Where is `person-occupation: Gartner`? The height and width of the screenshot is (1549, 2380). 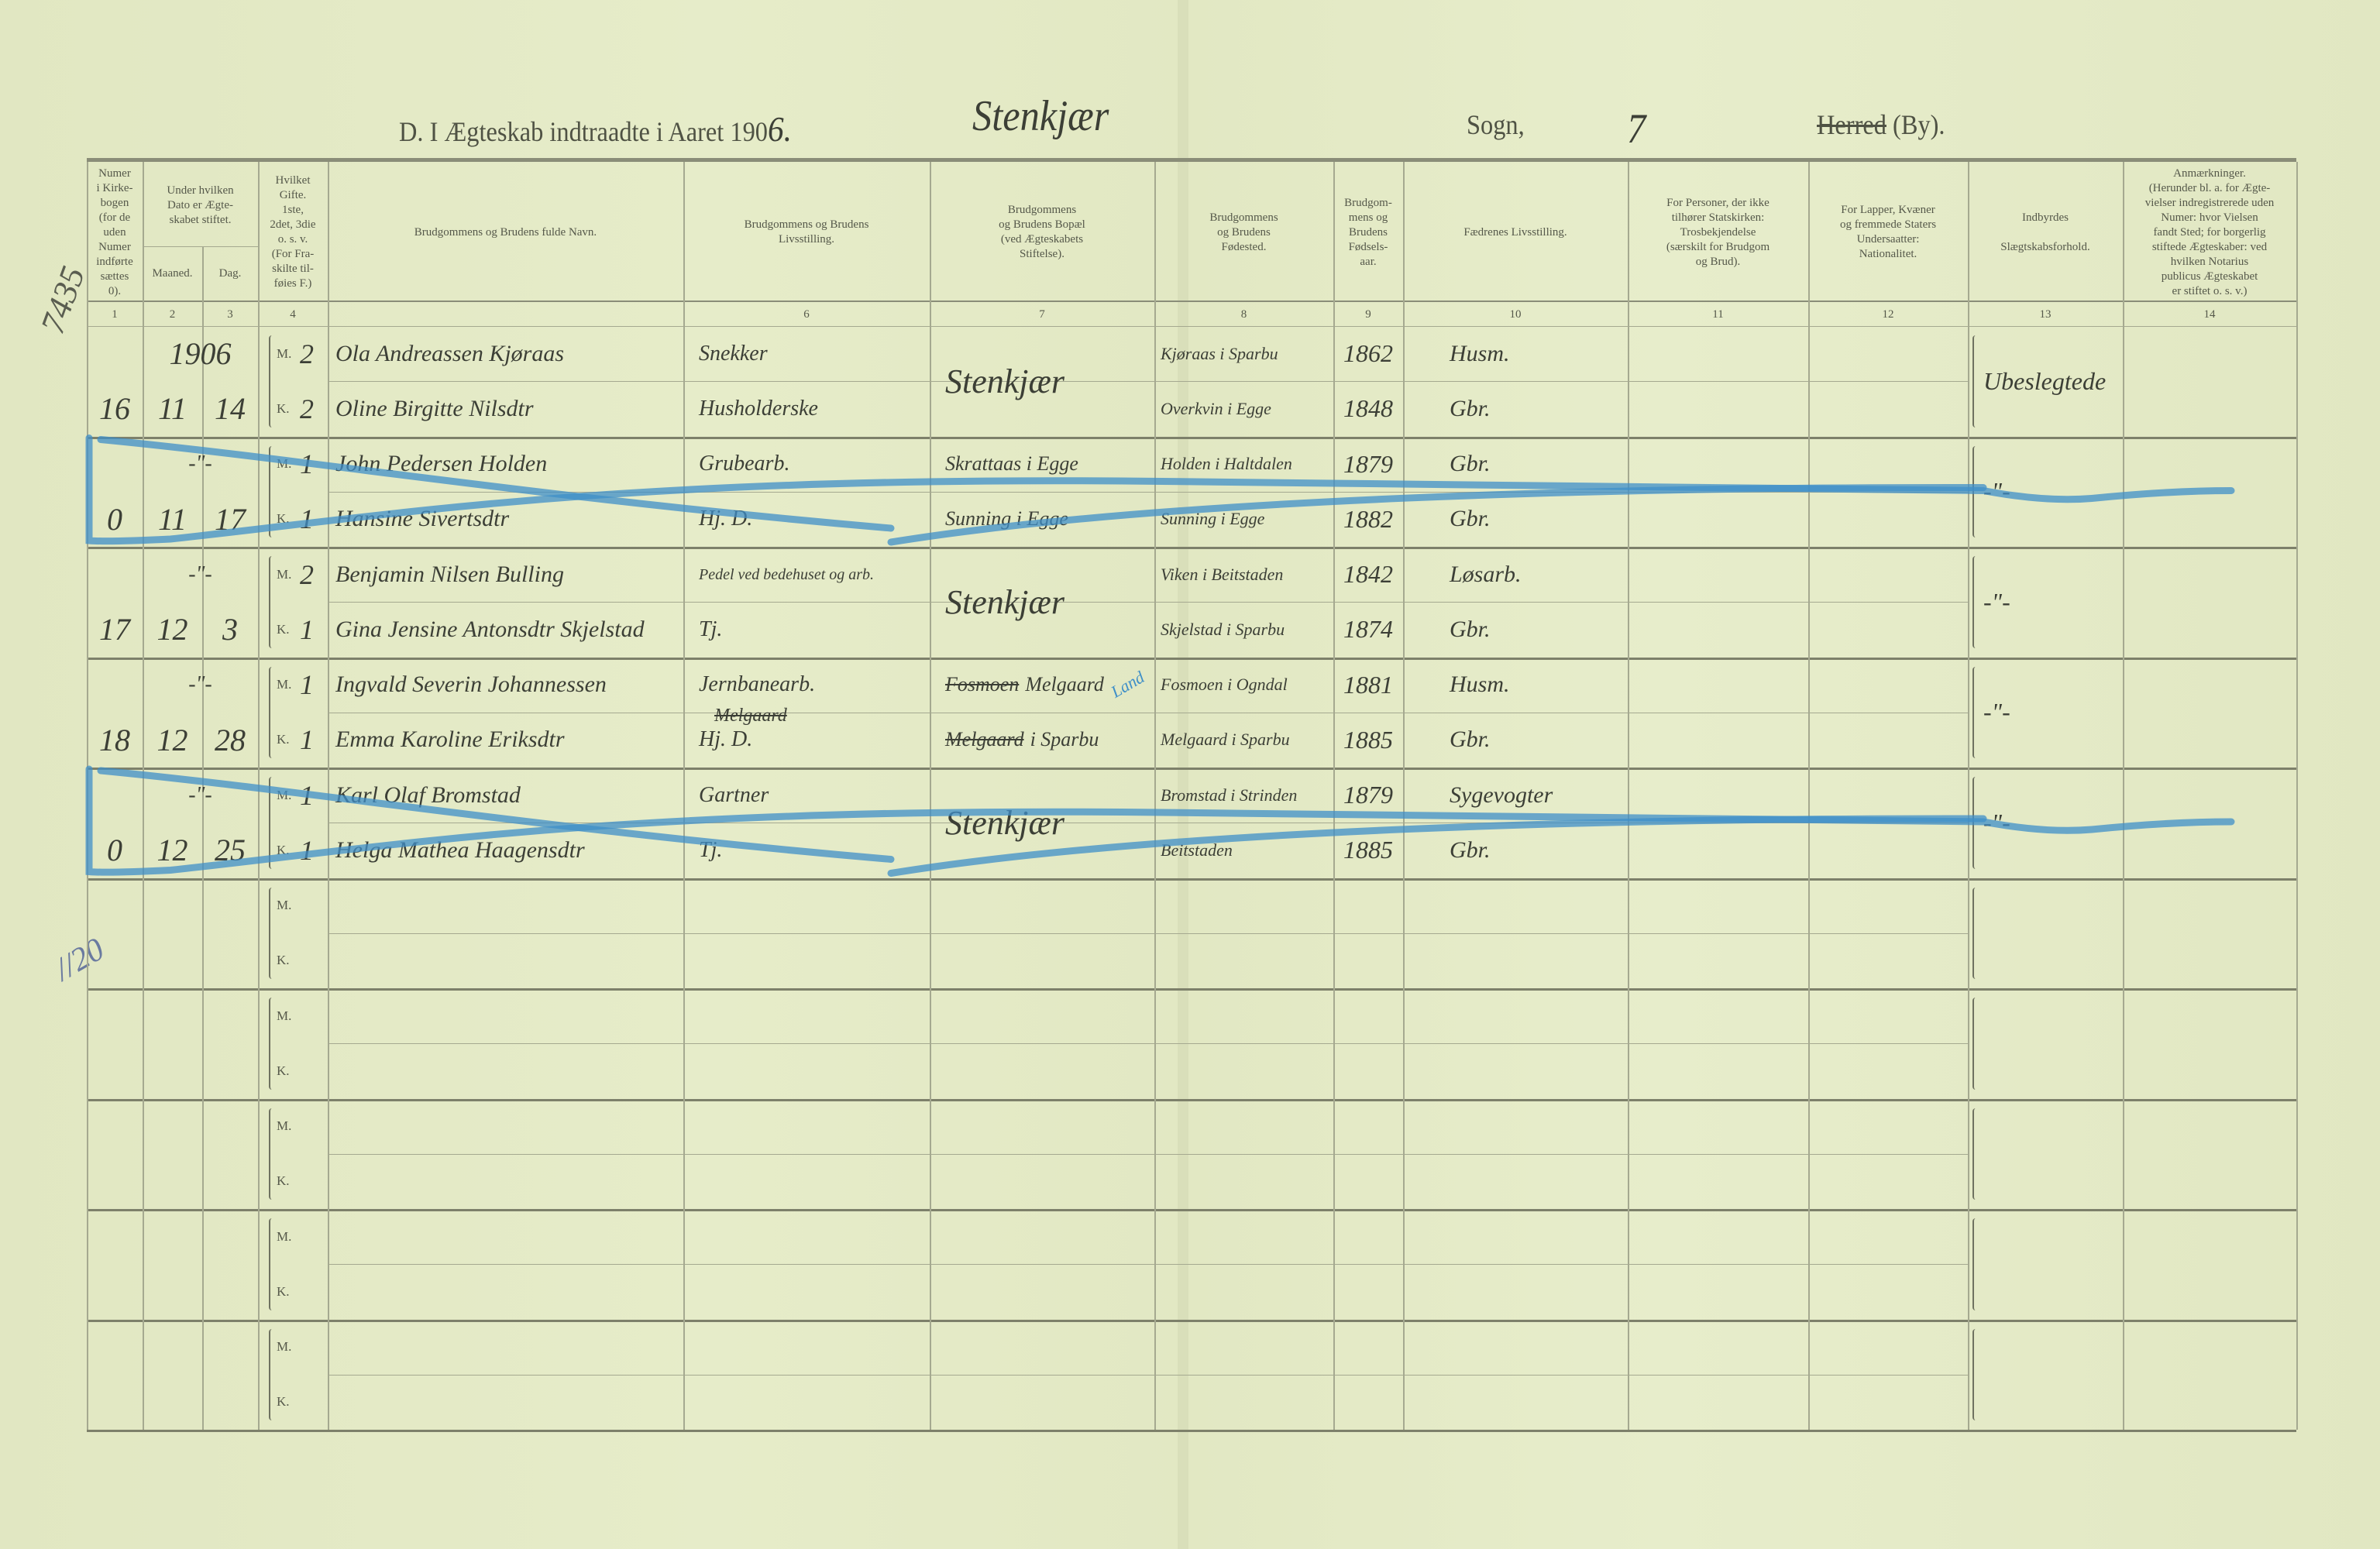 person-occupation: Gartner is located at coordinates (734, 794).